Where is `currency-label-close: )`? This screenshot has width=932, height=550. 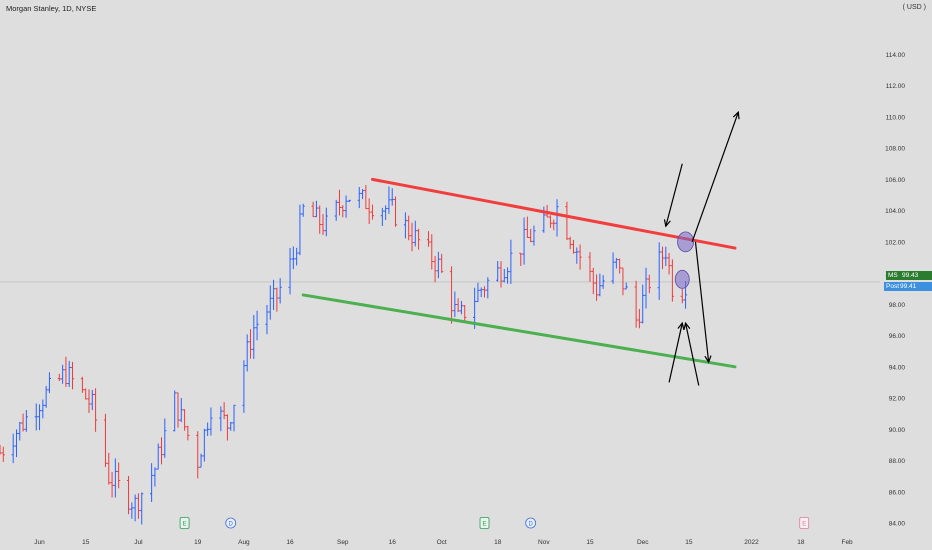 currency-label-close: ) is located at coordinates (924, 7).